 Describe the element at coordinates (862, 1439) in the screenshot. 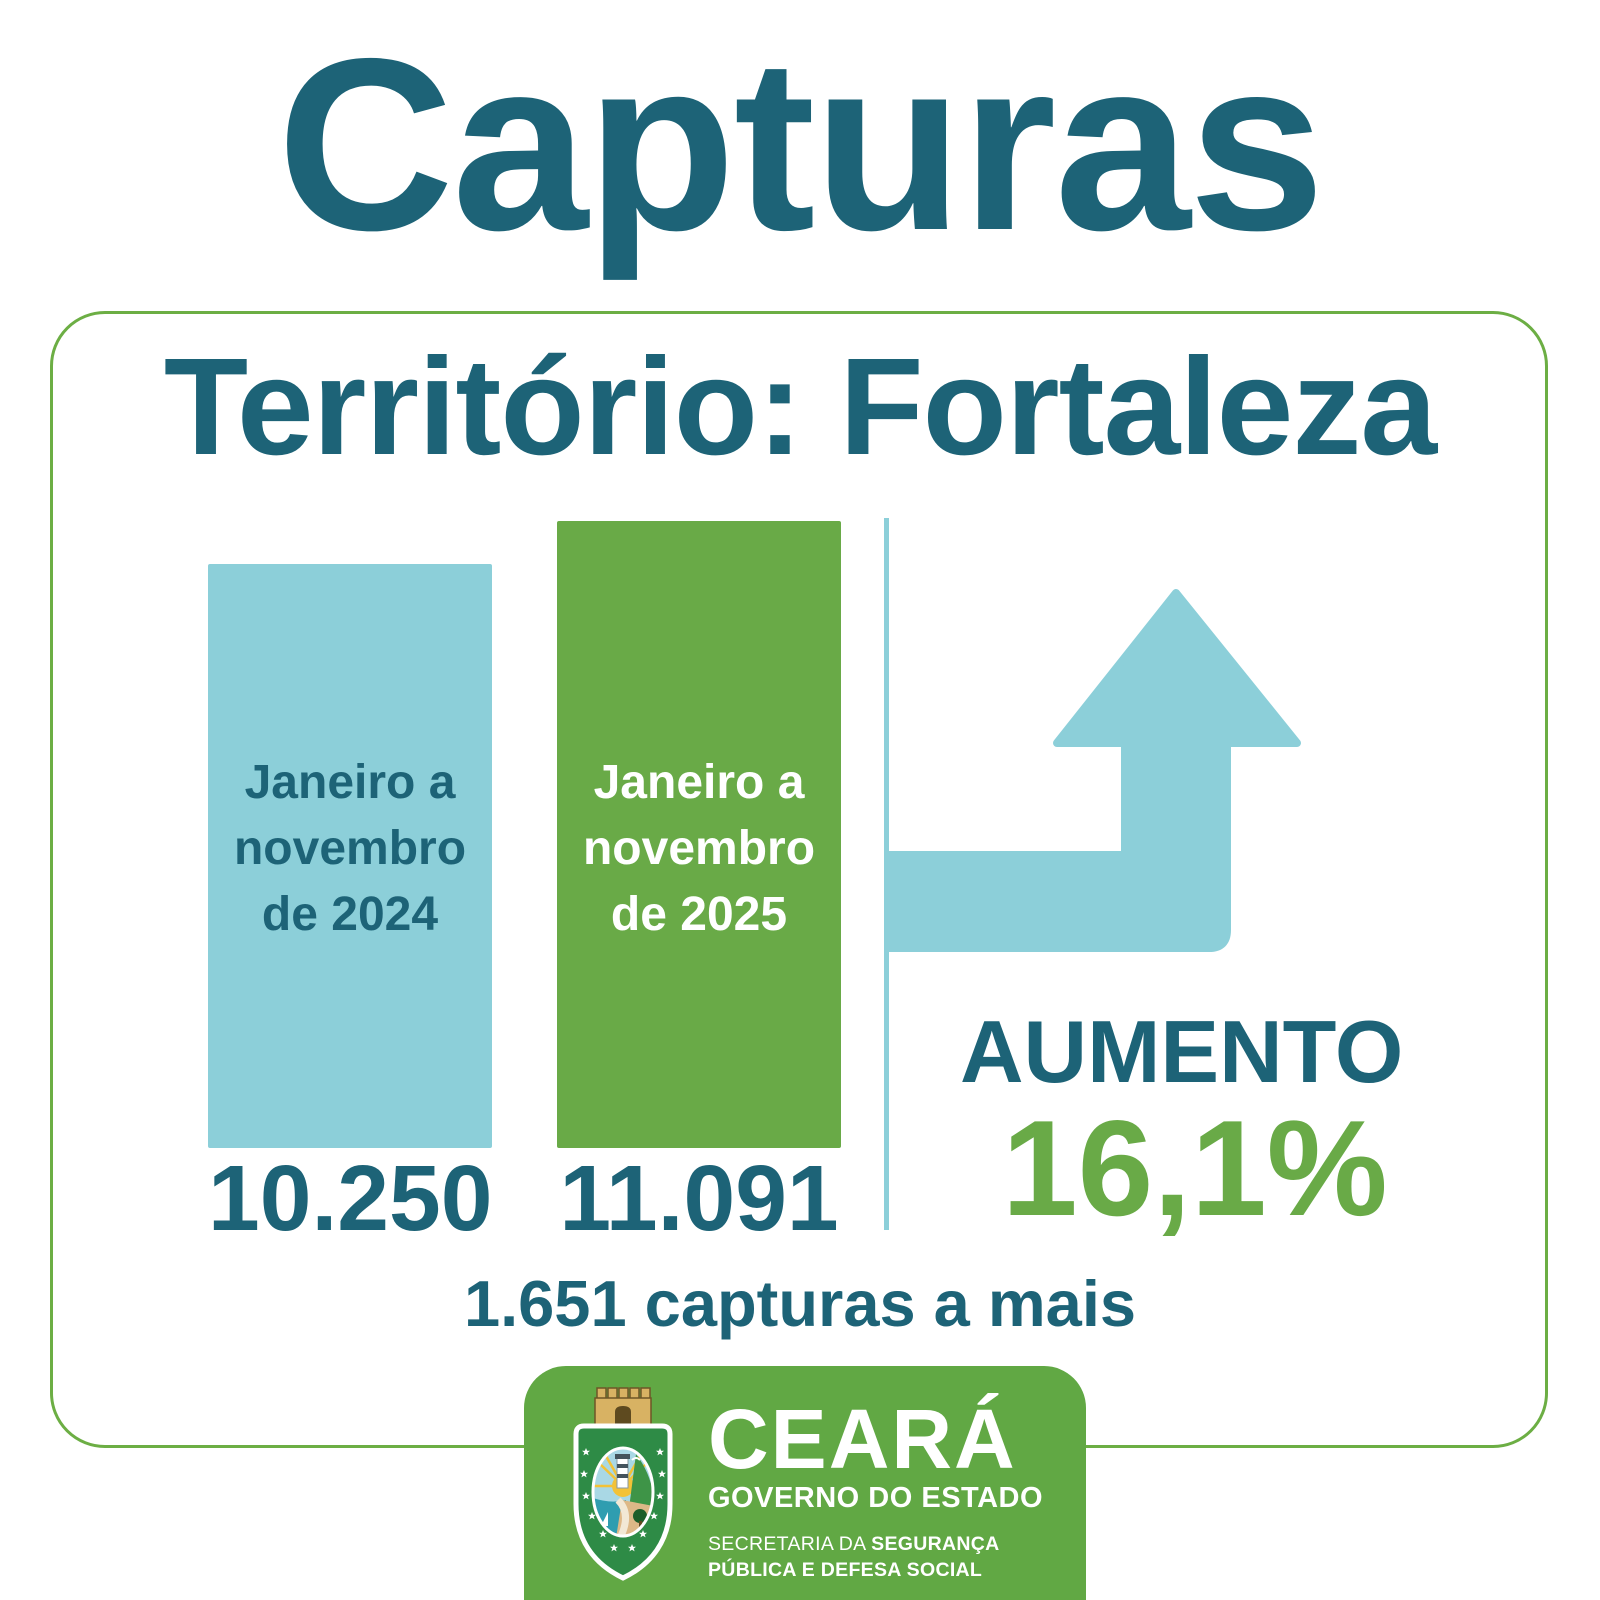

I see `footer-state-name: CEARÁ` at that location.